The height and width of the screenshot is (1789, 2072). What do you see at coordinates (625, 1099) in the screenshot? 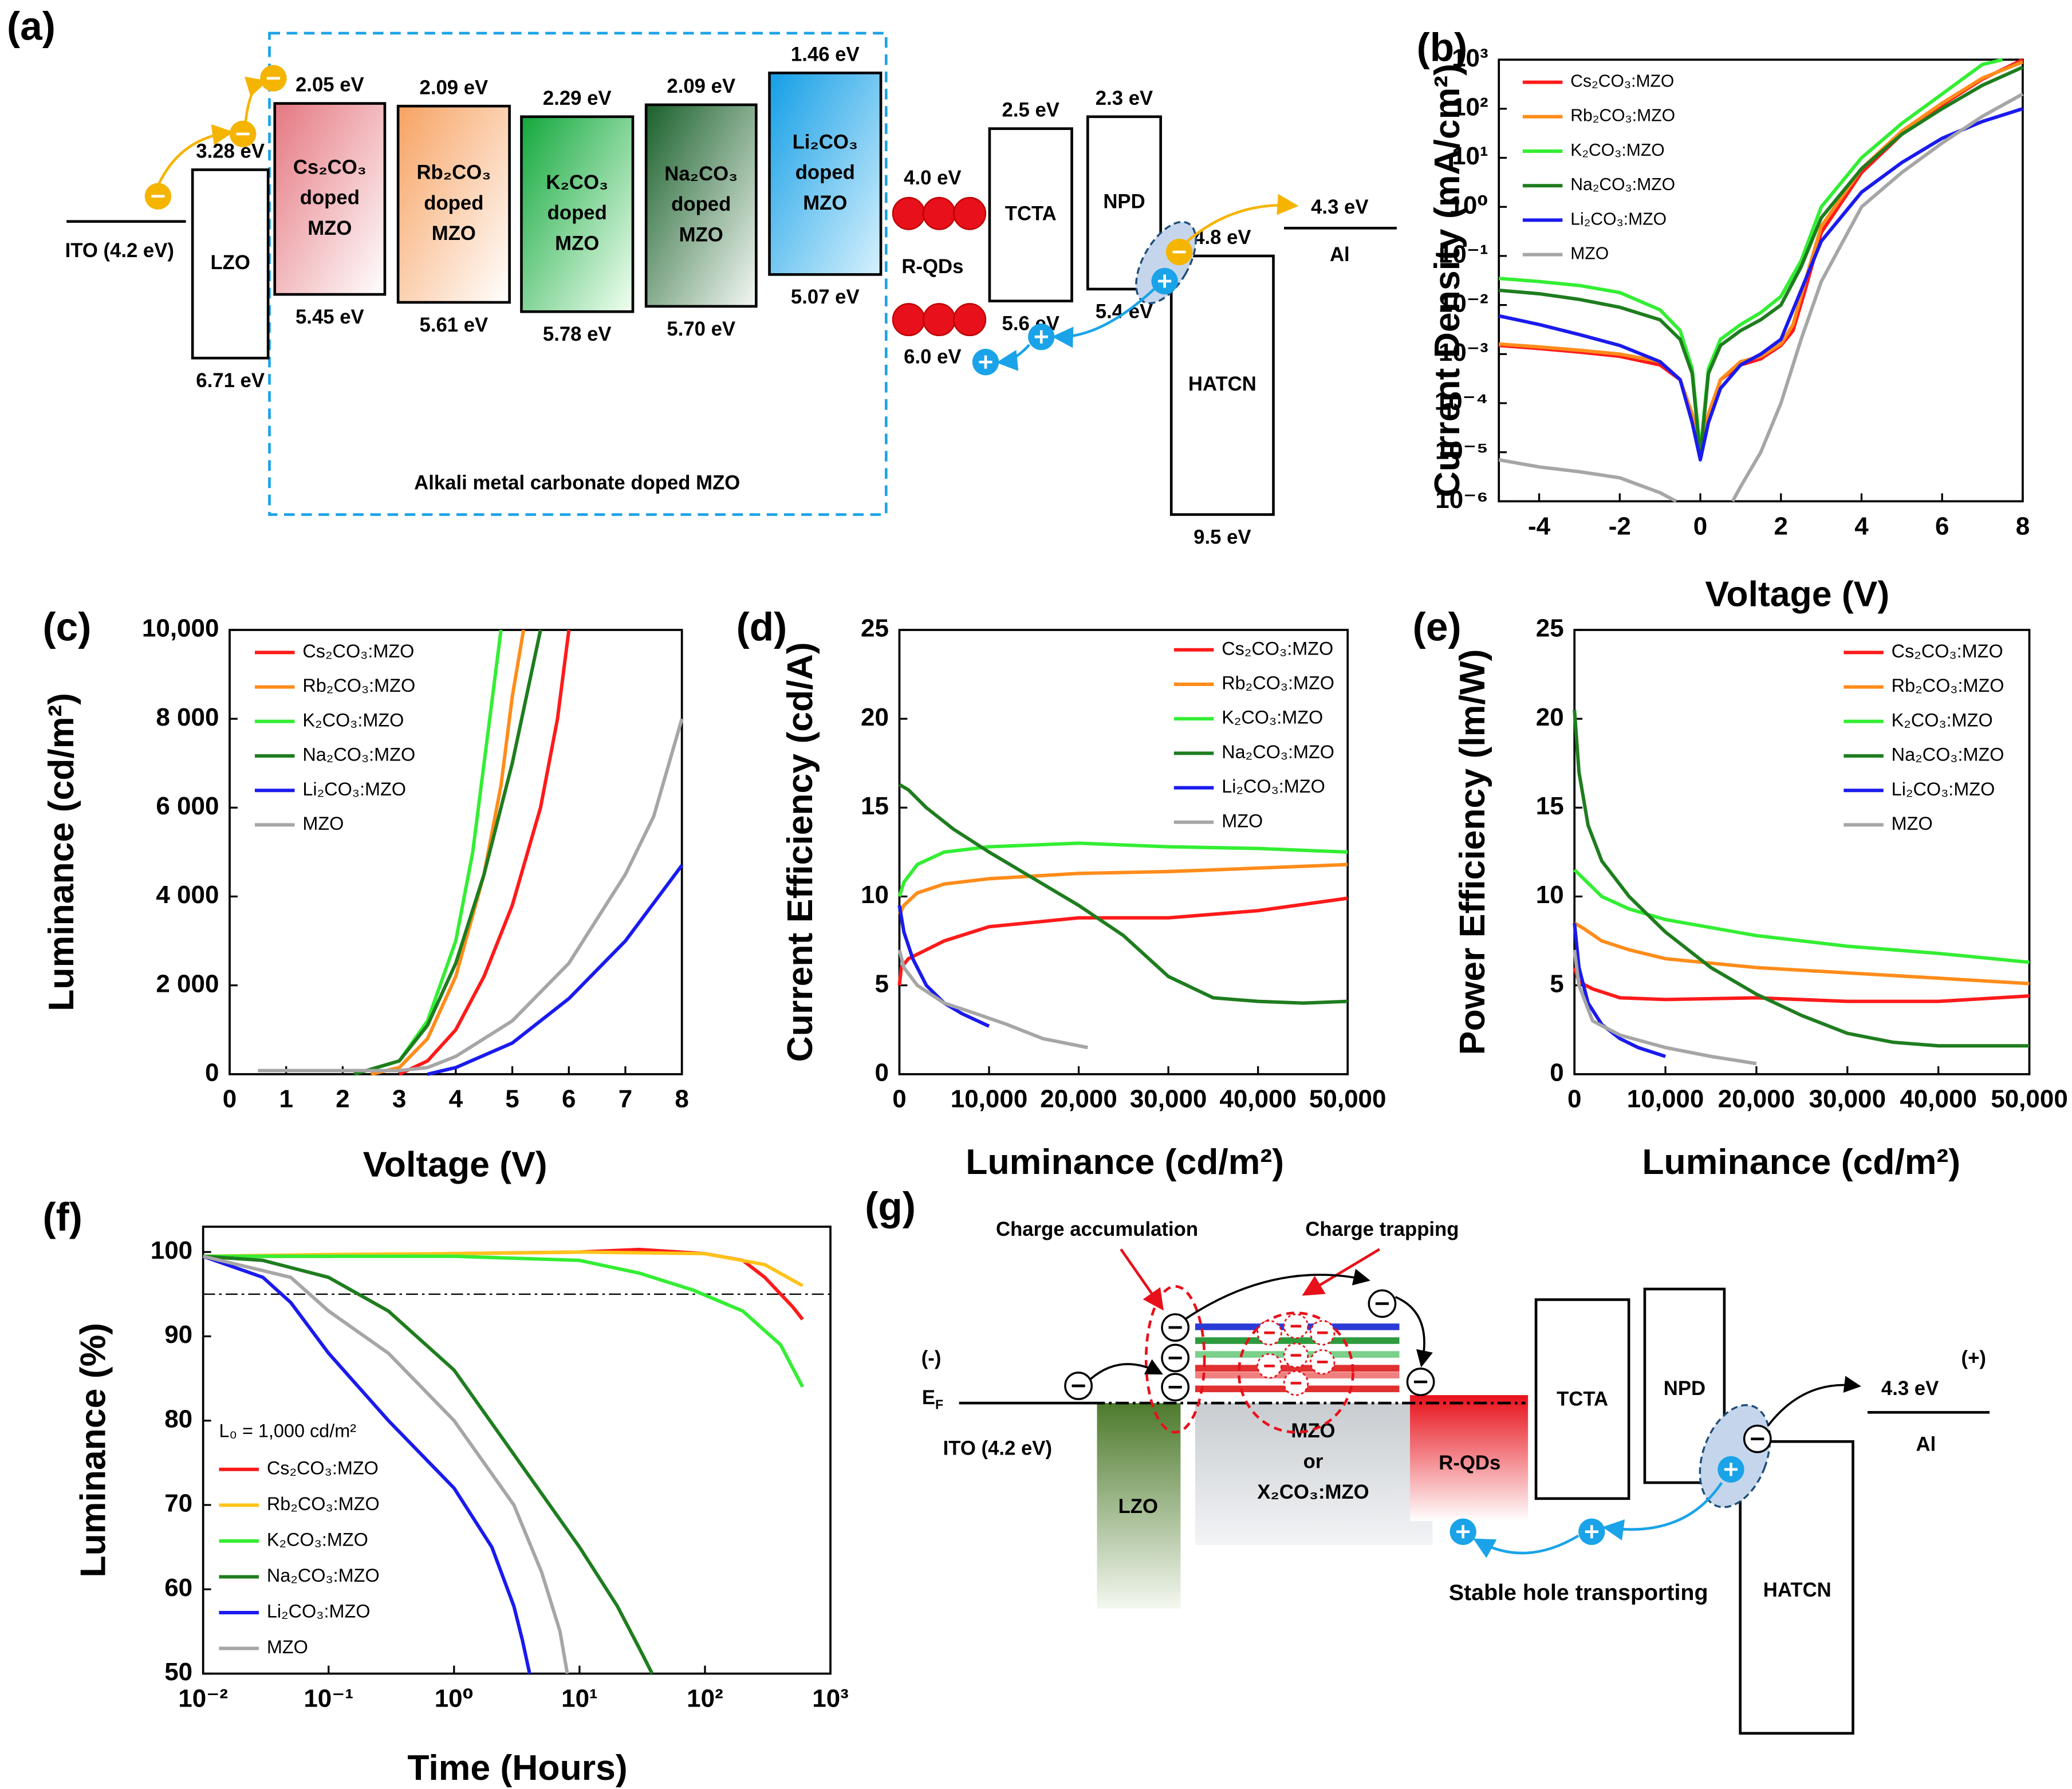
I see `x-tick-label: 7` at bounding box center [625, 1099].